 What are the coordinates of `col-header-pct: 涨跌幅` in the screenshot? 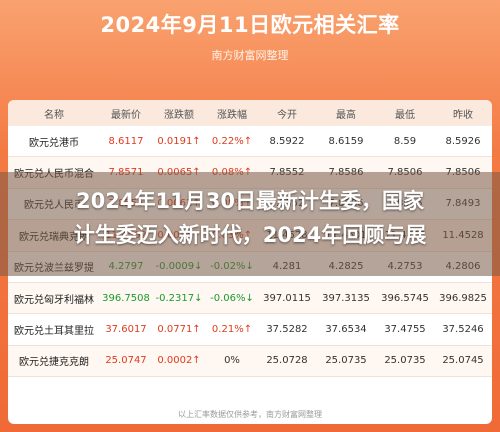 It's located at (232, 113).